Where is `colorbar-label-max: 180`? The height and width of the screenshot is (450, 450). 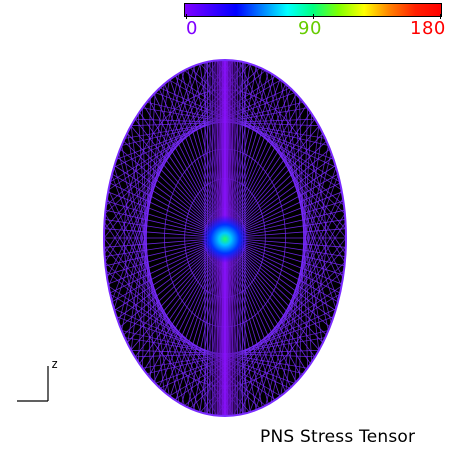
colorbar-label-max: 180 is located at coordinates (428, 28).